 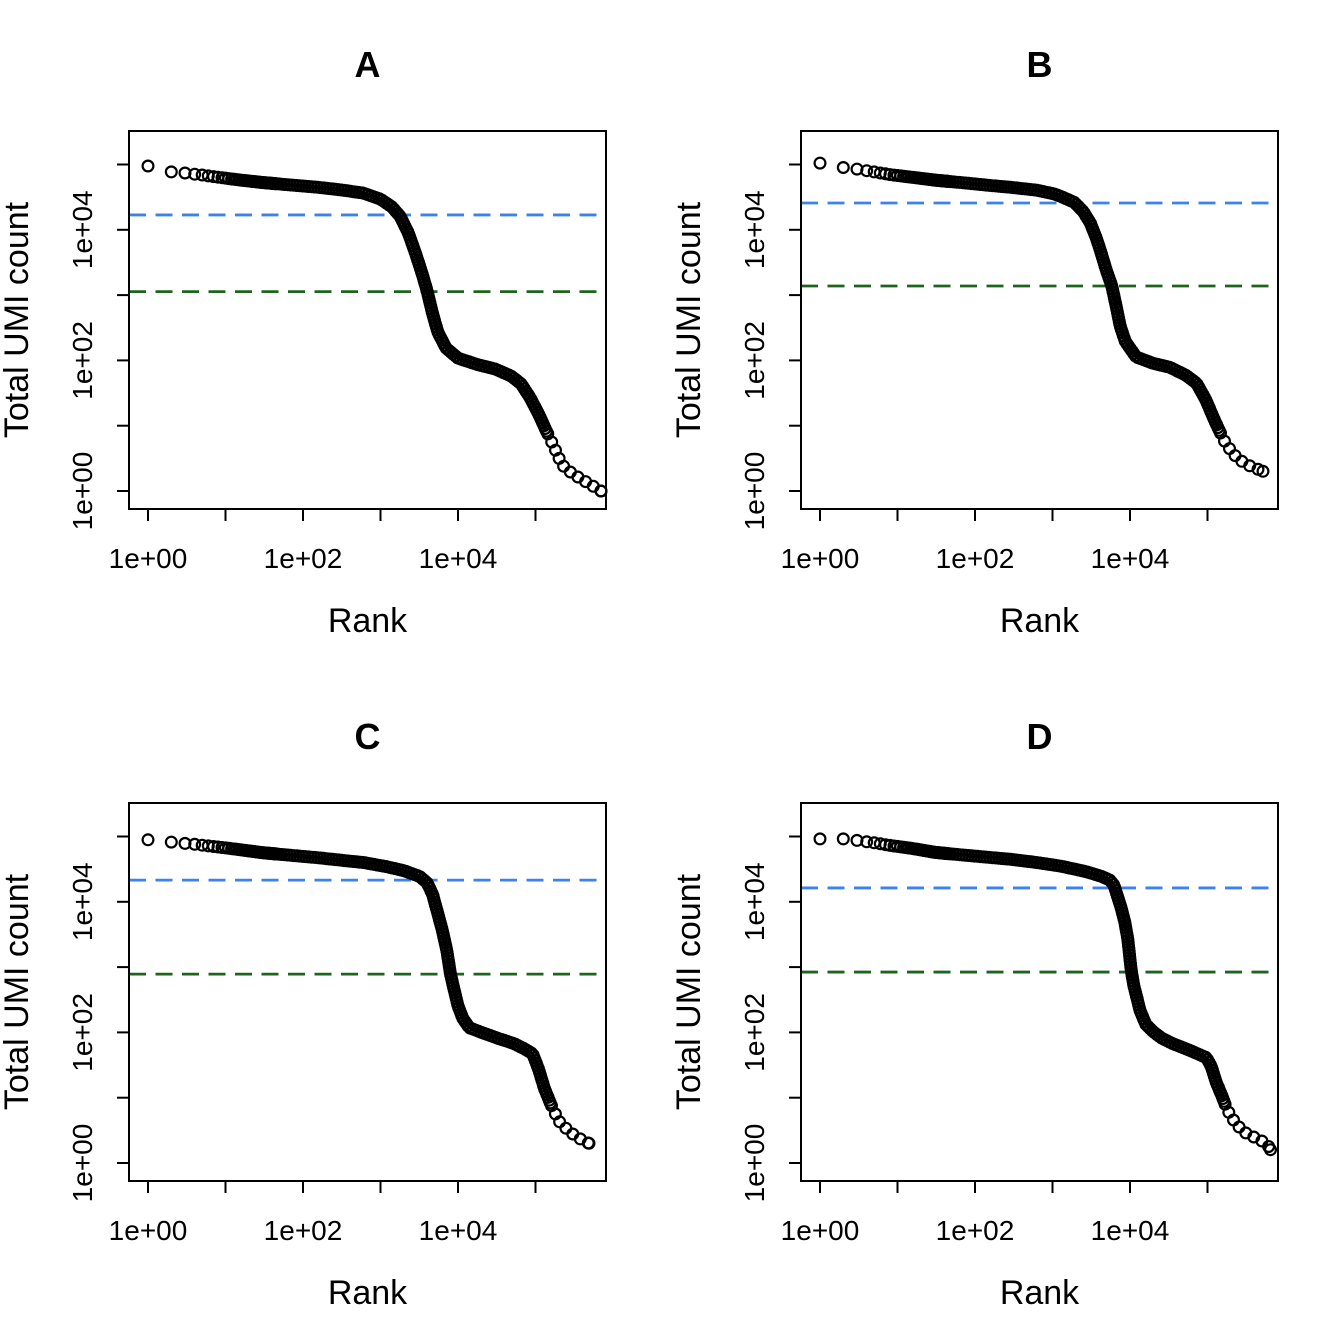 I want to click on panel-C-points, so click(x=368, y=991).